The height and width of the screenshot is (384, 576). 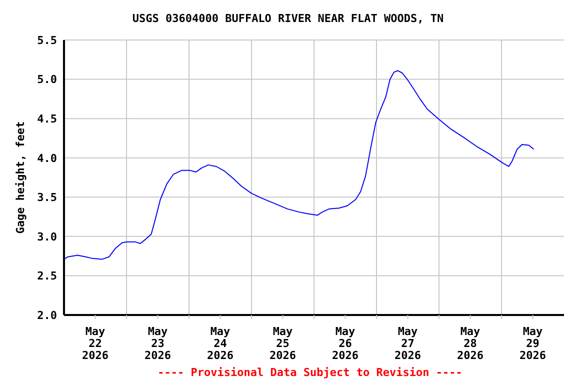 What do you see at coordinates (283, 343) in the screenshot?
I see `x-tick-label: May 25 2026` at bounding box center [283, 343].